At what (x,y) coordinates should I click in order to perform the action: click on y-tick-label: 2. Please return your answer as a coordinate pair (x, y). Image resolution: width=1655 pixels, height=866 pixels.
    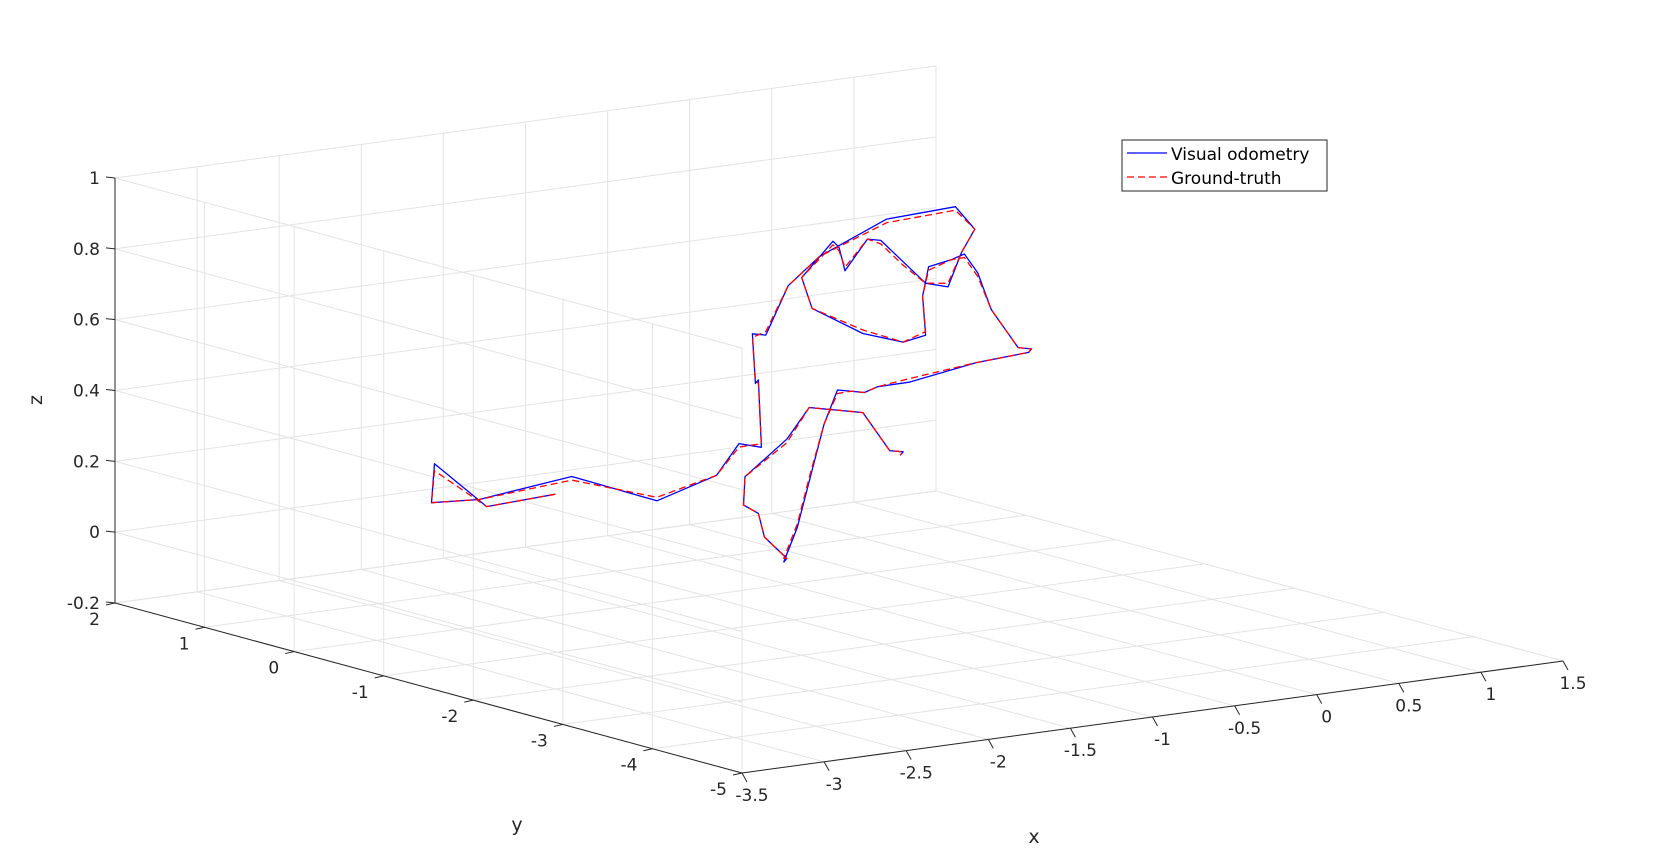
    Looking at the image, I should click on (94, 620).